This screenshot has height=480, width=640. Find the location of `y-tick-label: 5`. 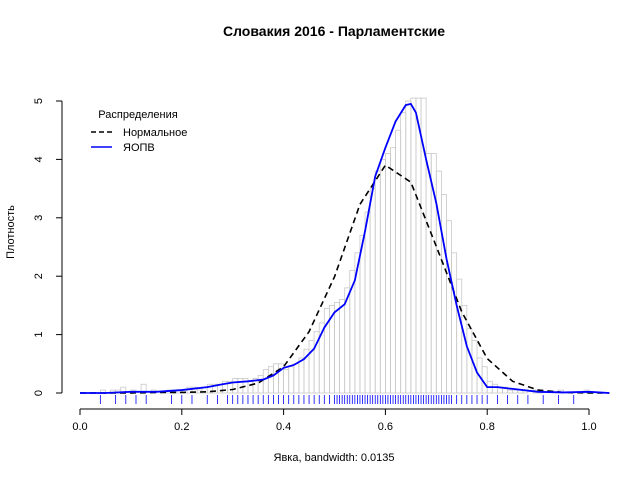

y-tick-label: 5 is located at coordinates (39, 101).